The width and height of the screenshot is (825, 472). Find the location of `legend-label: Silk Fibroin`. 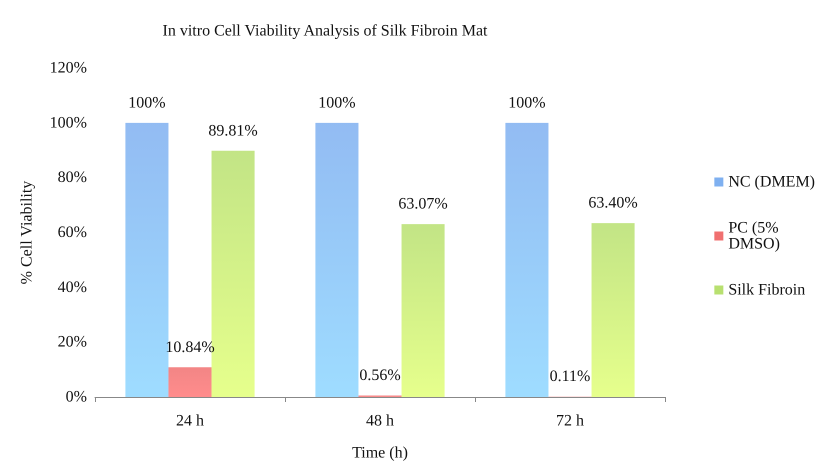

legend-label: Silk Fibroin is located at coordinates (767, 290).